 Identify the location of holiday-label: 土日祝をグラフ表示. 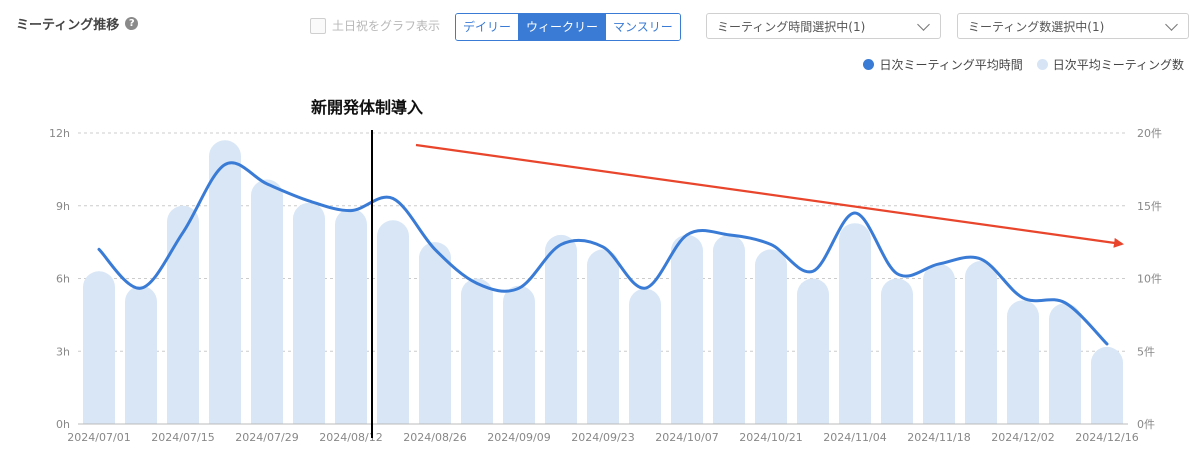
(386, 26).